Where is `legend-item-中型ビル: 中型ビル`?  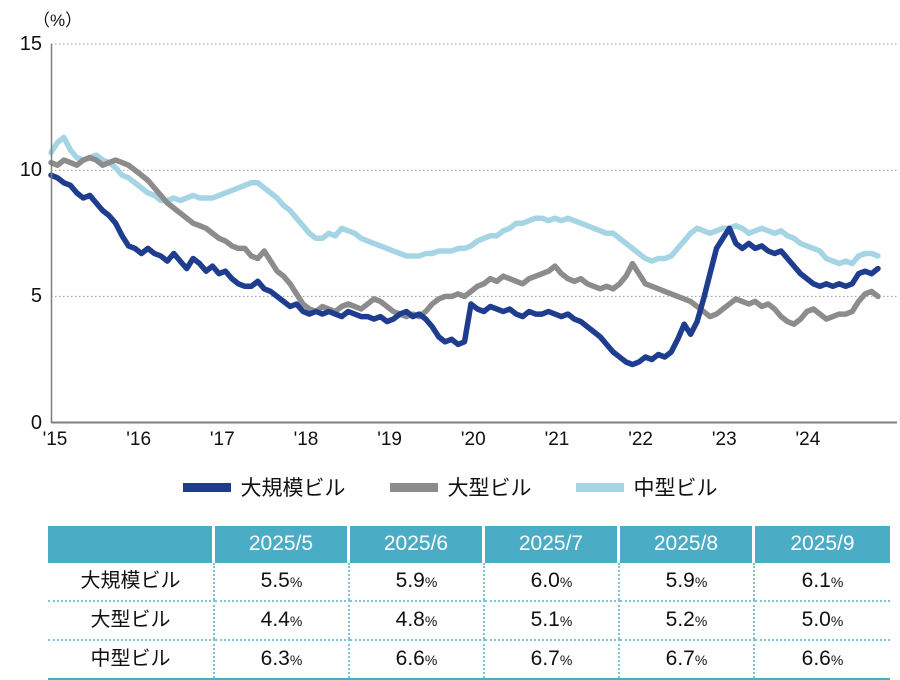
legend-item-中型ビル: 中型ビル is located at coordinates (646, 487).